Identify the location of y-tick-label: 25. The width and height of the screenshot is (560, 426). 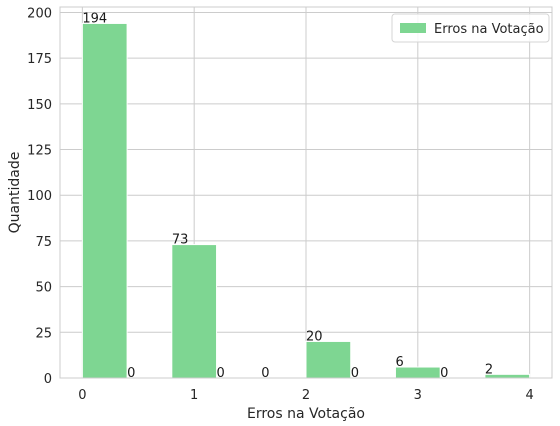
(43, 333).